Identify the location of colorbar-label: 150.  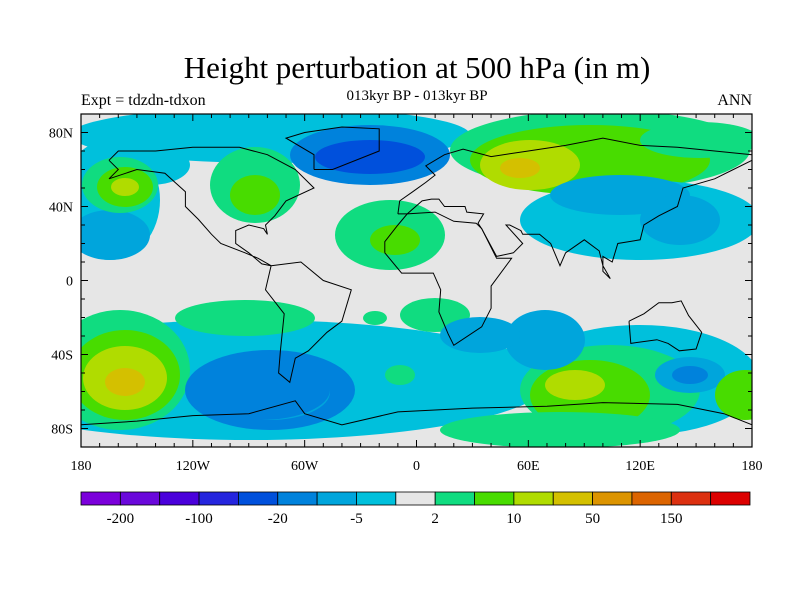
(671, 519).